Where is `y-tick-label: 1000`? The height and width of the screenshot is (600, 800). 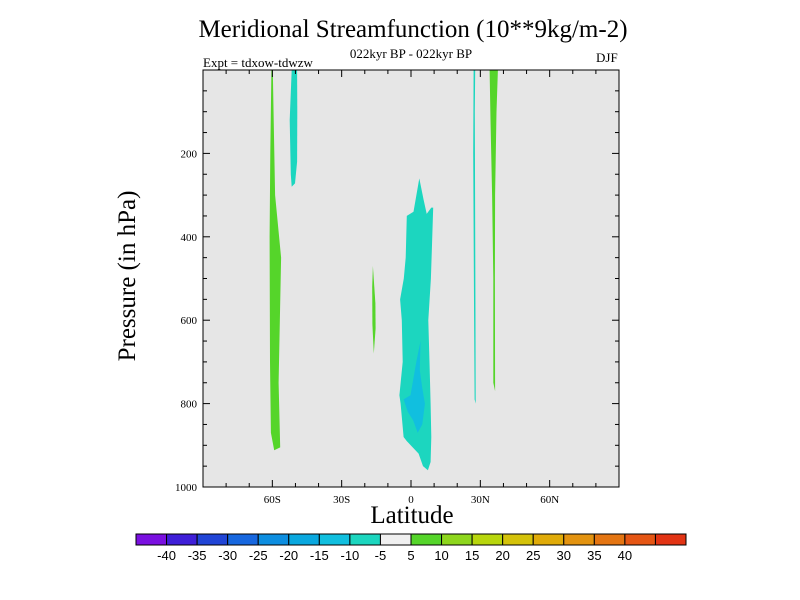
y-tick-label: 1000 is located at coordinates (186, 488).